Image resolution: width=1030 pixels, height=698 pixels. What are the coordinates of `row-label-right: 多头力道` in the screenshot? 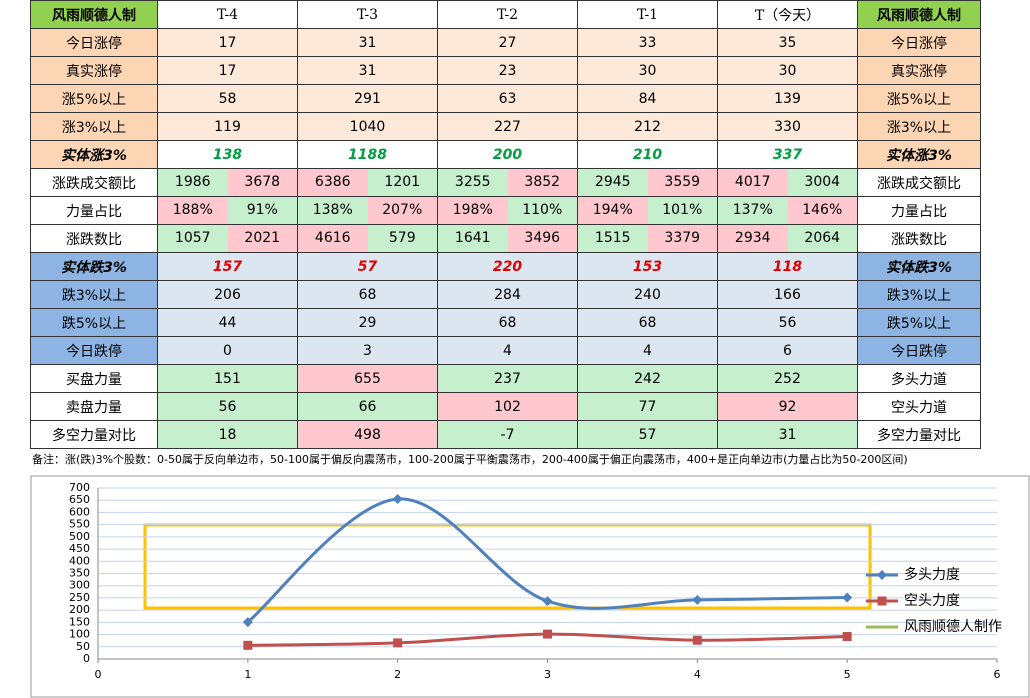 It's located at (919, 378).